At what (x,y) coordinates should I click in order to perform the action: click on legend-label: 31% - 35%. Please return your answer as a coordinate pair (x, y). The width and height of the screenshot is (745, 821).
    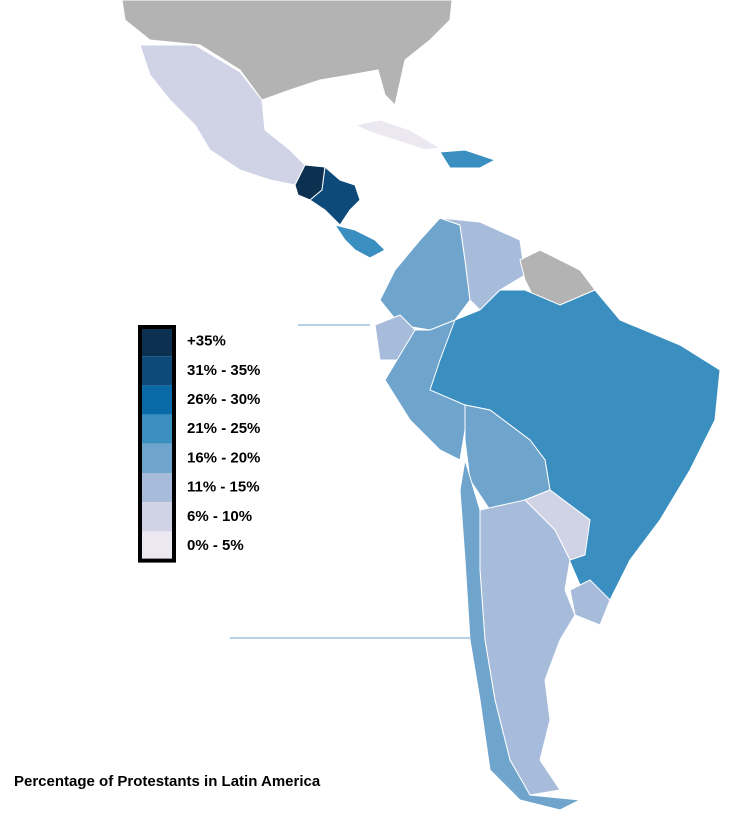
    Looking at the image, I should click on (223, 370).